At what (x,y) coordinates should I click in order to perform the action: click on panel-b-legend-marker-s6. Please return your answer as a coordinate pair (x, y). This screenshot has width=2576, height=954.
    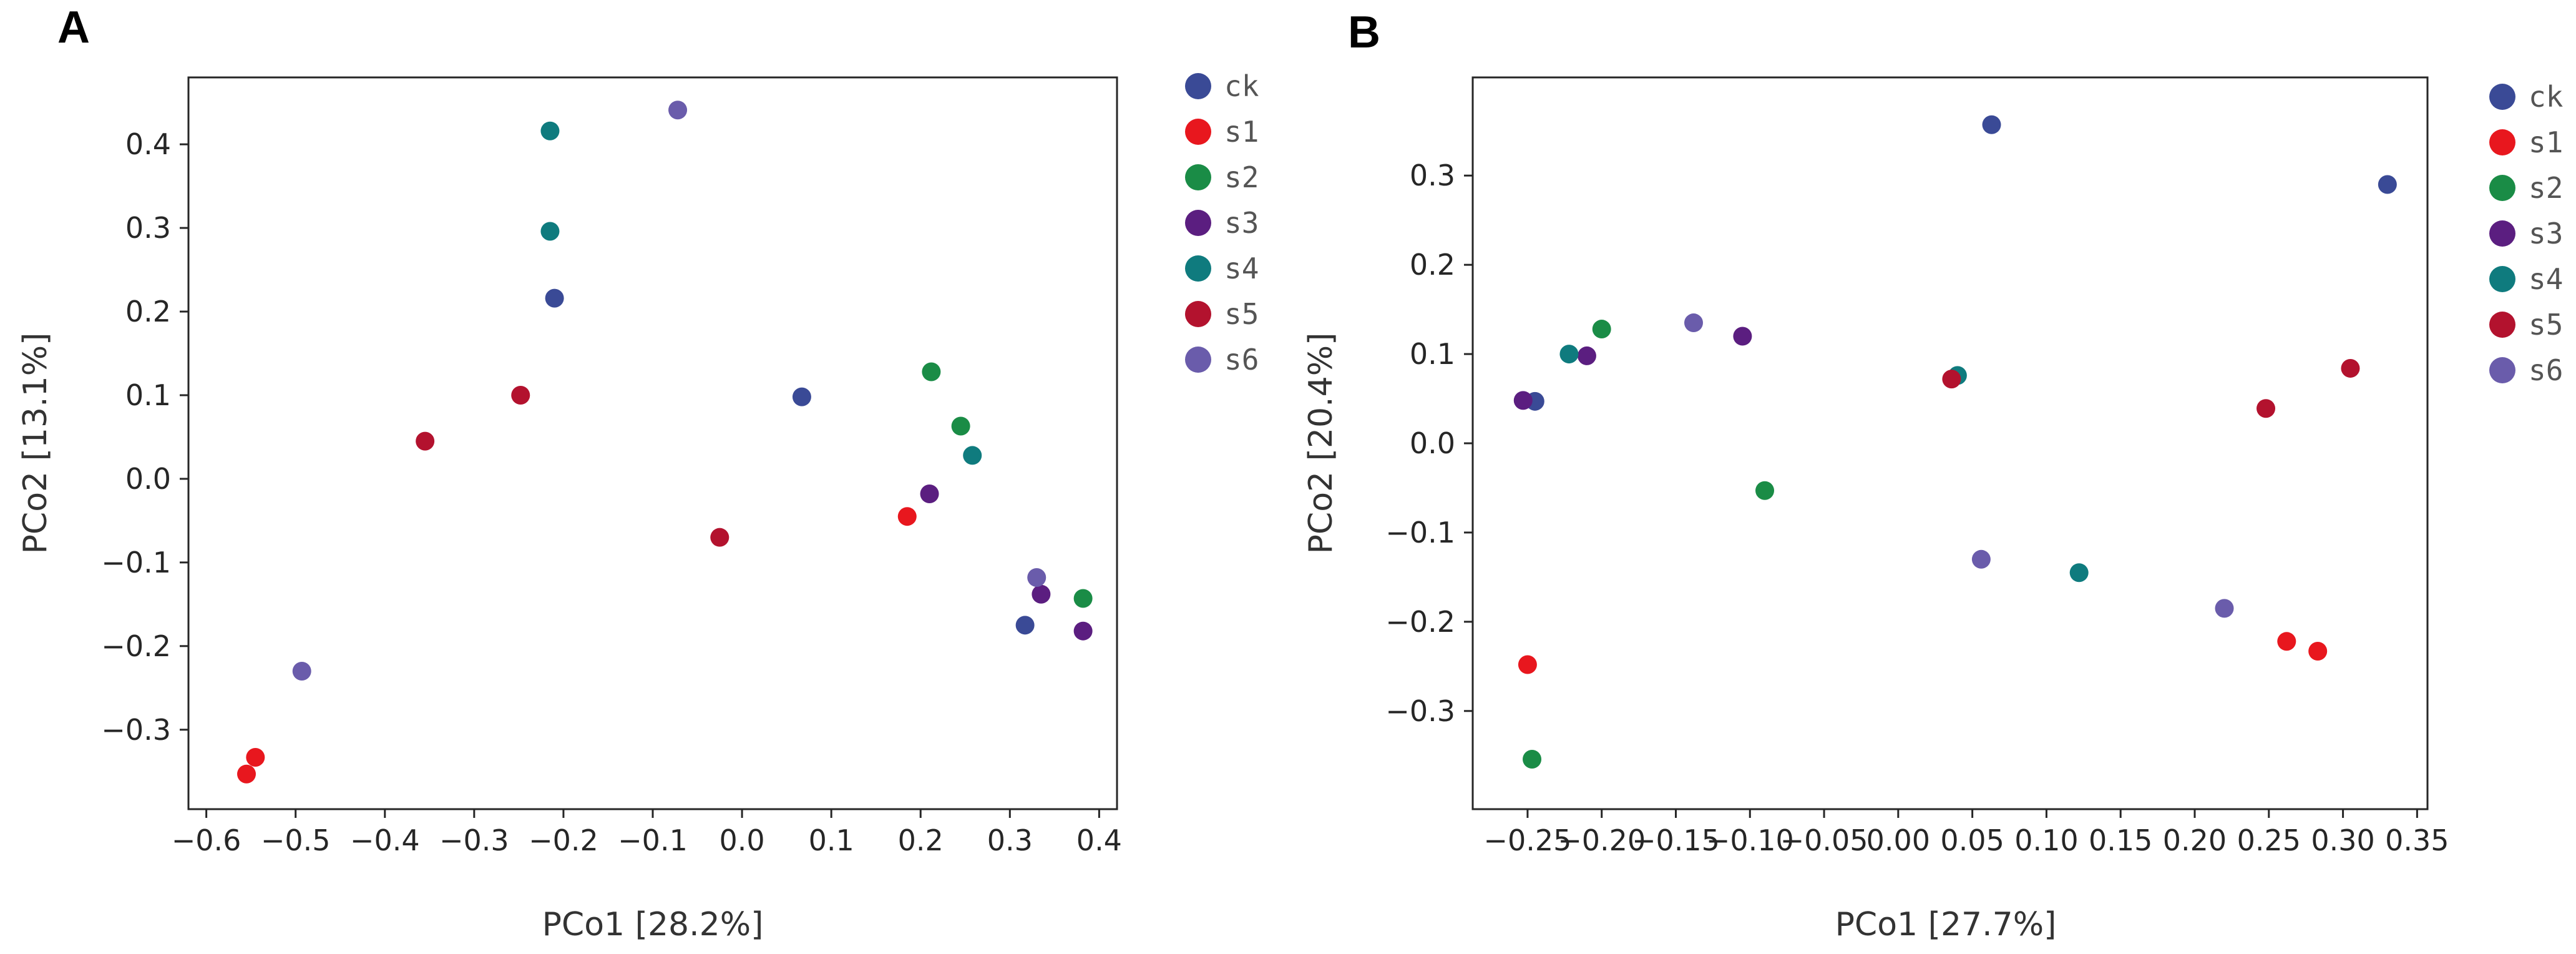
    Looking at the image, I should click on (2502, 370).